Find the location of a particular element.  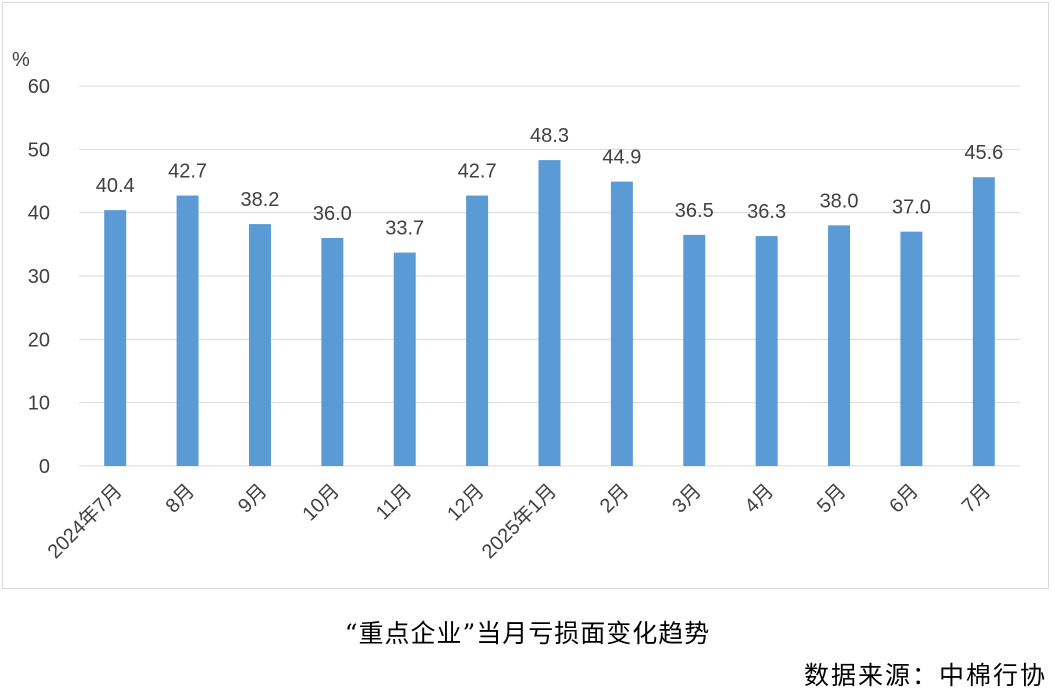

x-tick-label: 2024年7月 is located at coordinates (85, 521).